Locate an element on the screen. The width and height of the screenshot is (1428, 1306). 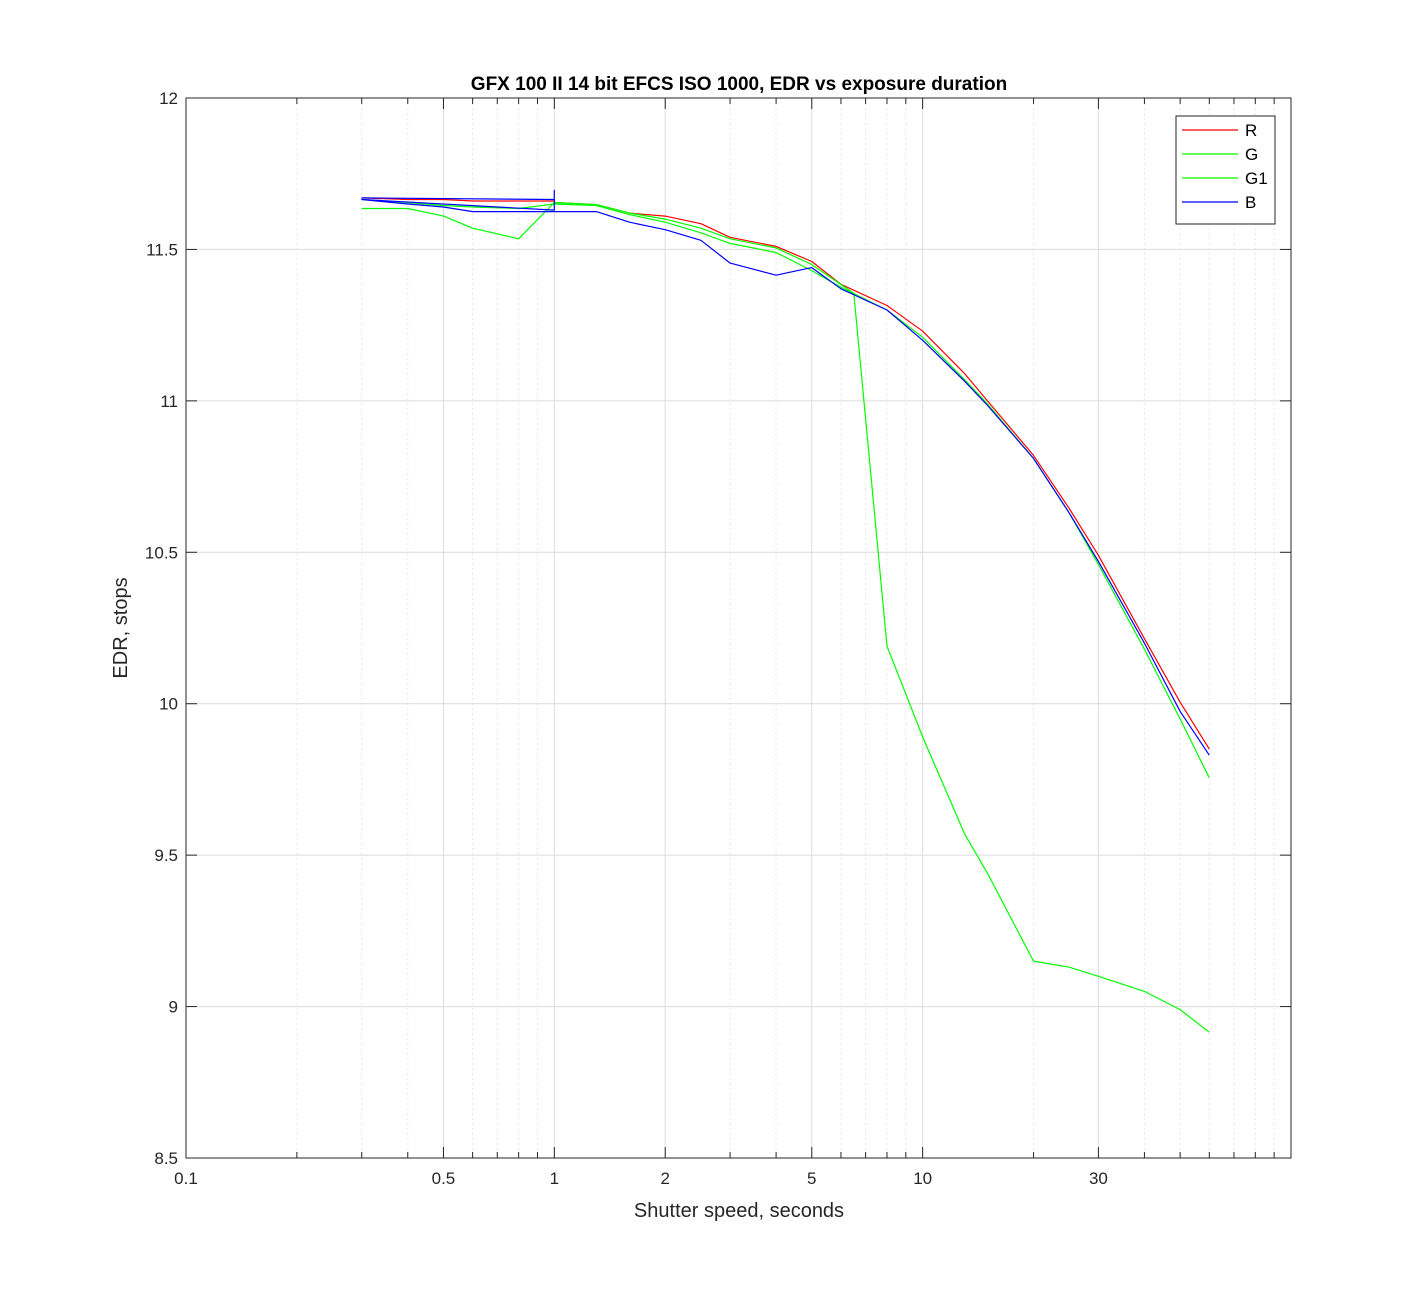
y-tick-label: 10 is located at coordinates (168, 704).